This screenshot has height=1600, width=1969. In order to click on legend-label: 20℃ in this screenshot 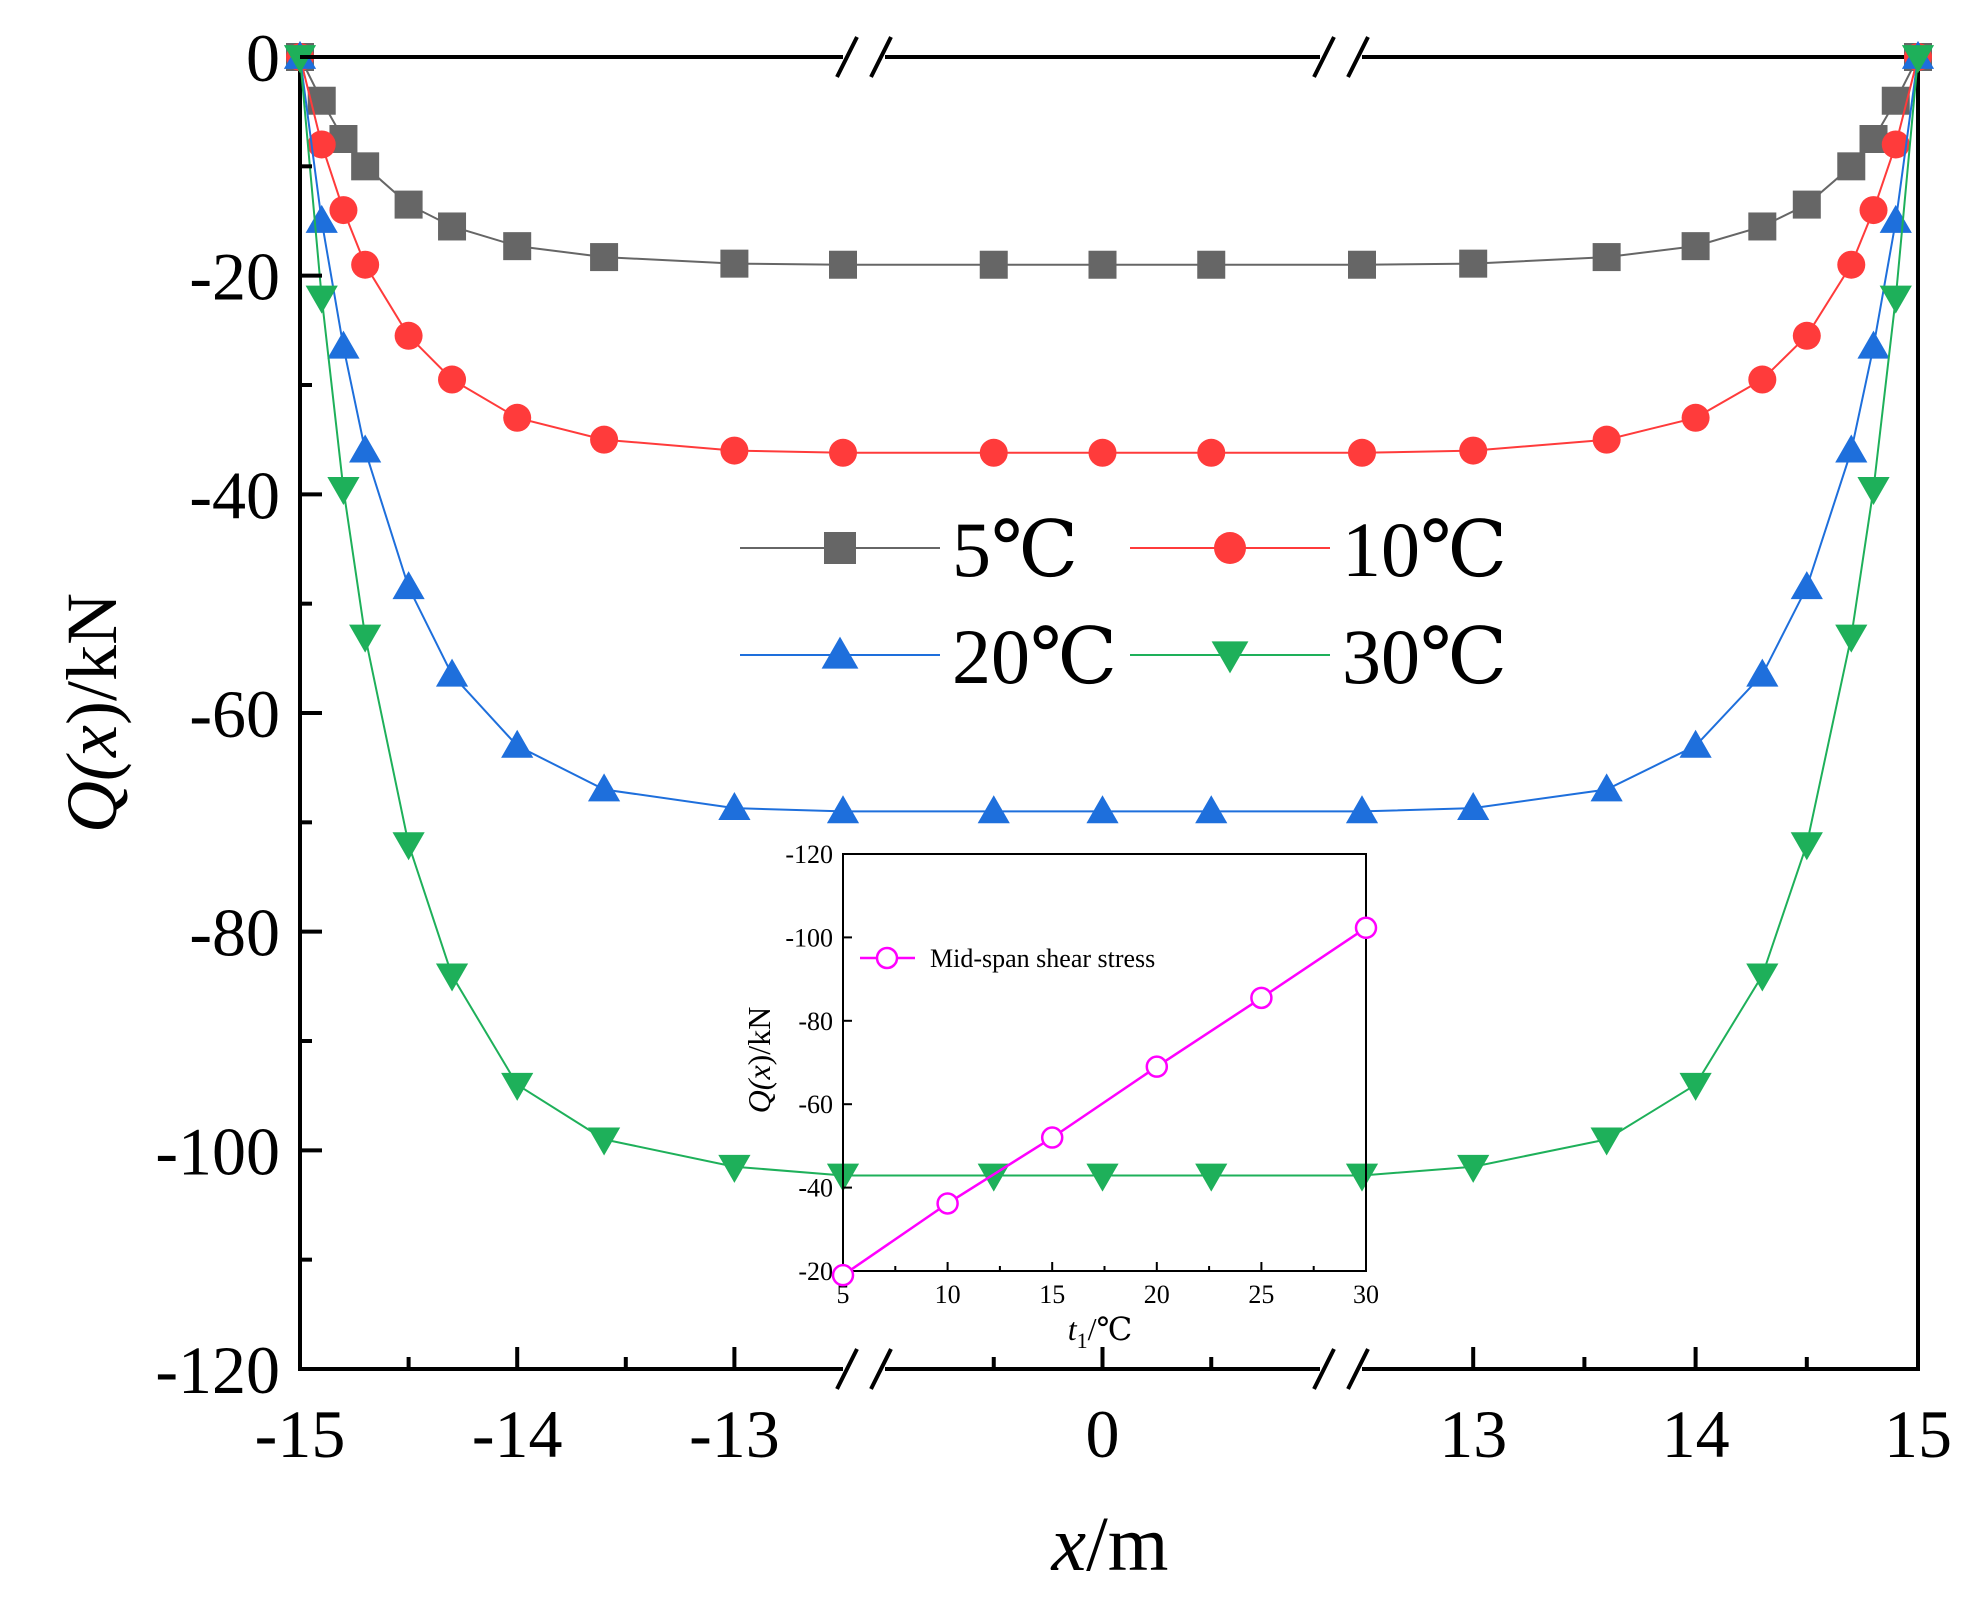, I will do `click(1034, 656)`.